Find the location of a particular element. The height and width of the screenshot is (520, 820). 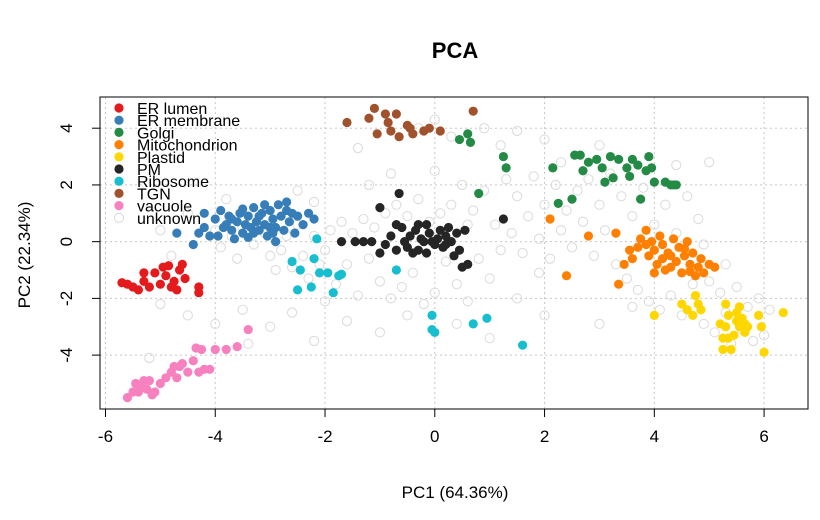

data-point-tgn is located at coordinates (369, 118).